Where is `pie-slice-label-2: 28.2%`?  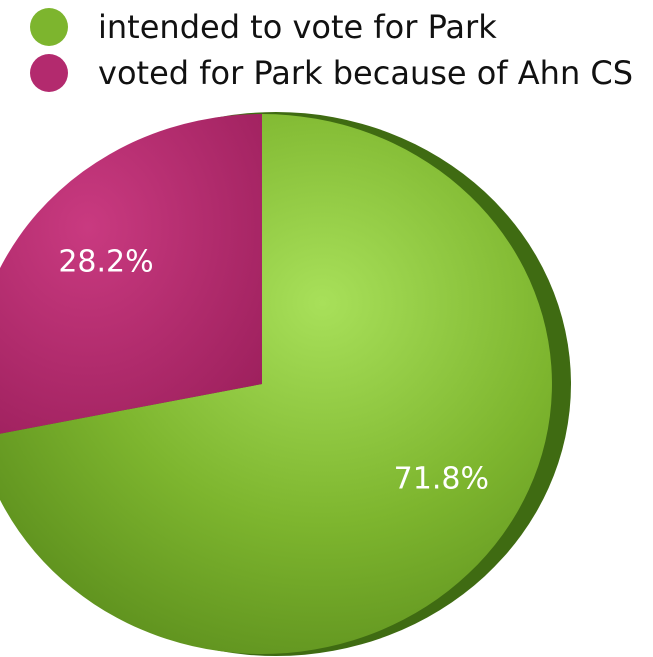 pie-slice-label-2: 28.2% is located at coordinates (105, 262).